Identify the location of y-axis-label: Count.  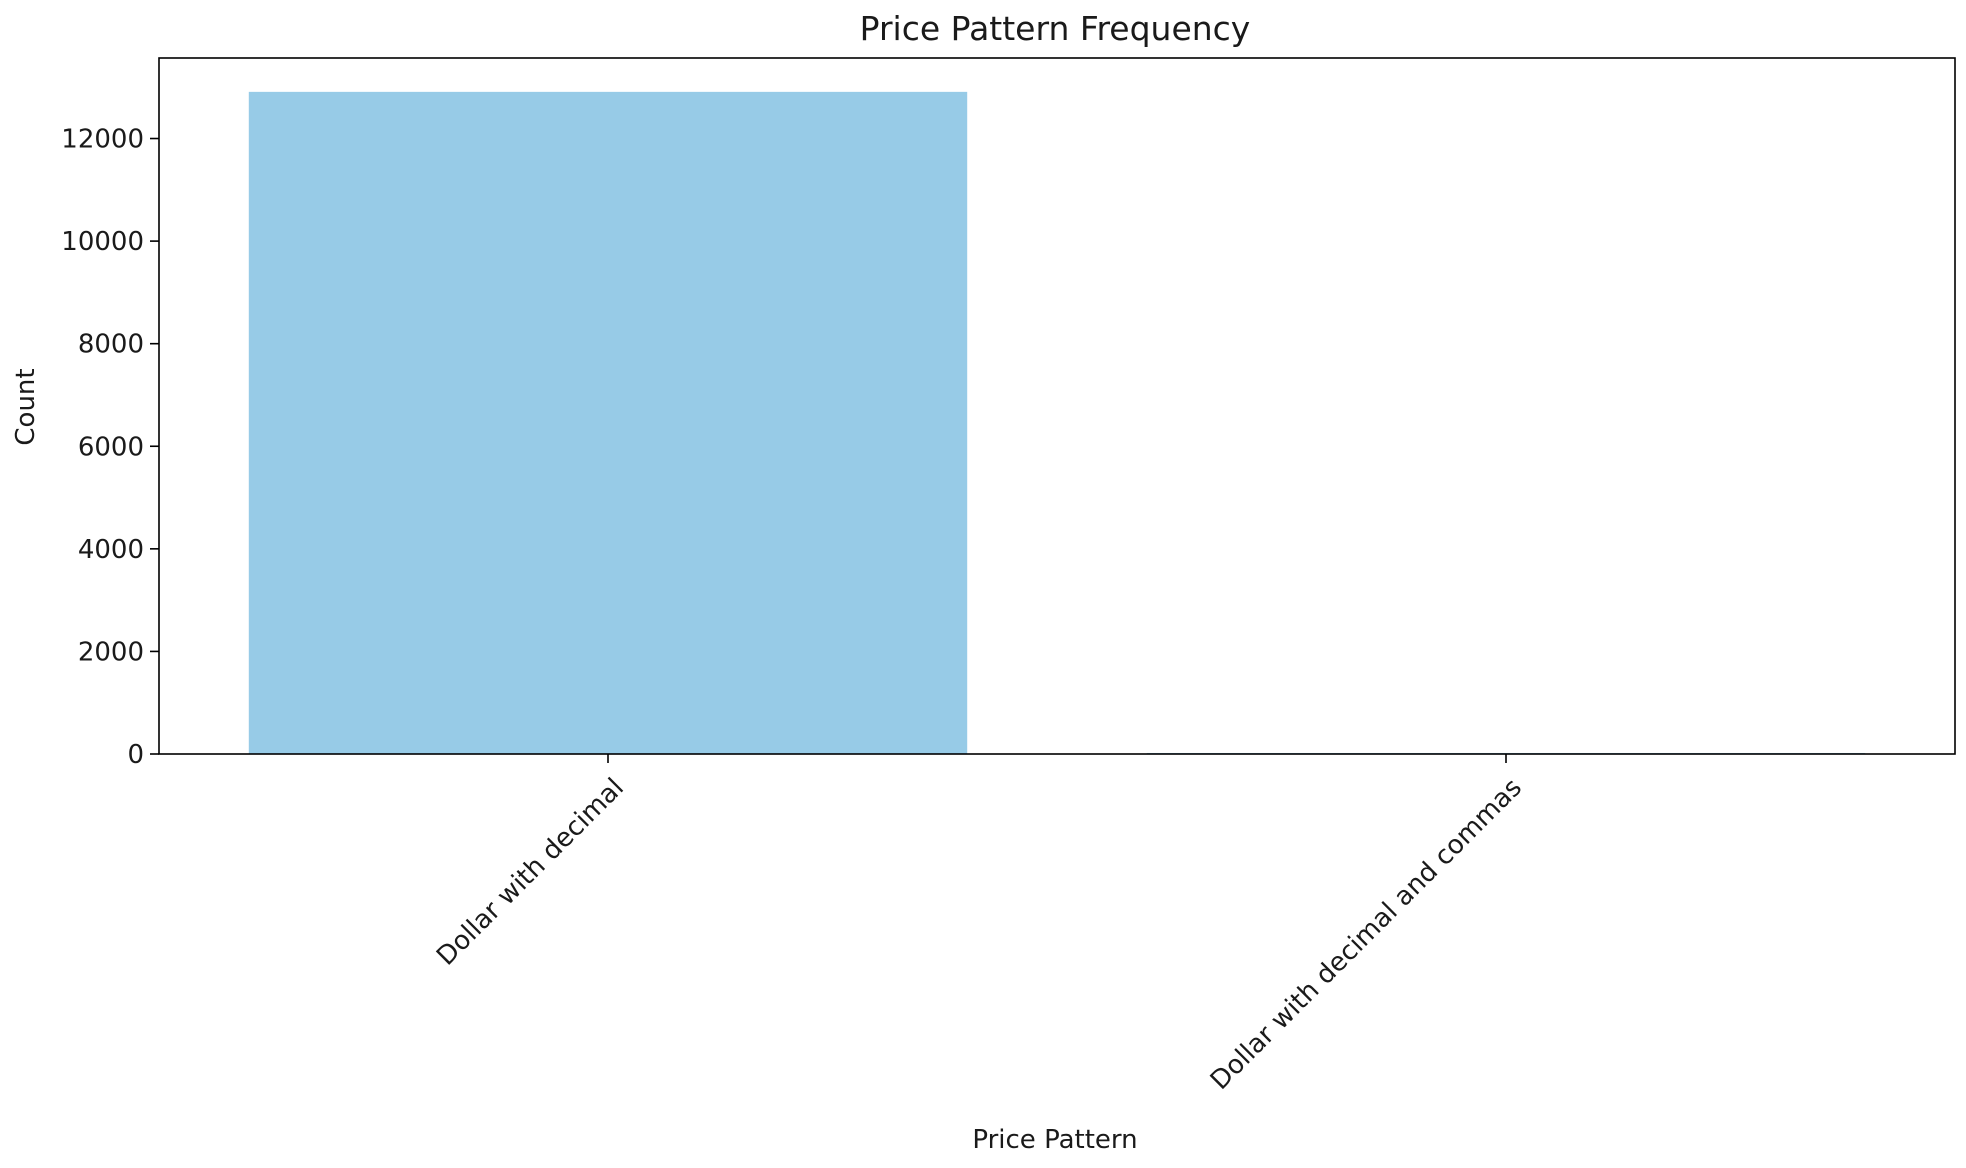
(26, 406).